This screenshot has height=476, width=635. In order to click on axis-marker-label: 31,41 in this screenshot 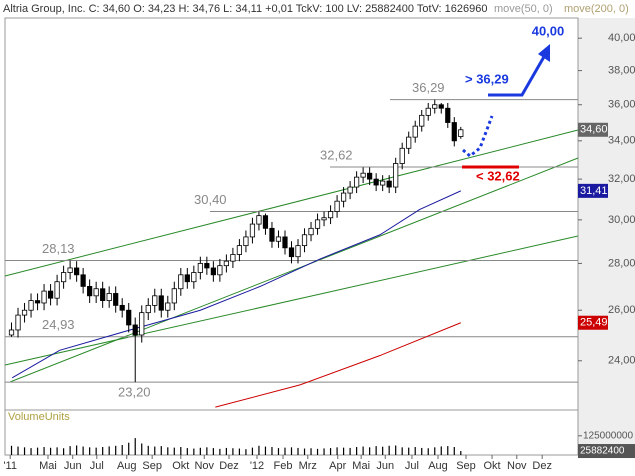, I will do `click(594, 191)`.